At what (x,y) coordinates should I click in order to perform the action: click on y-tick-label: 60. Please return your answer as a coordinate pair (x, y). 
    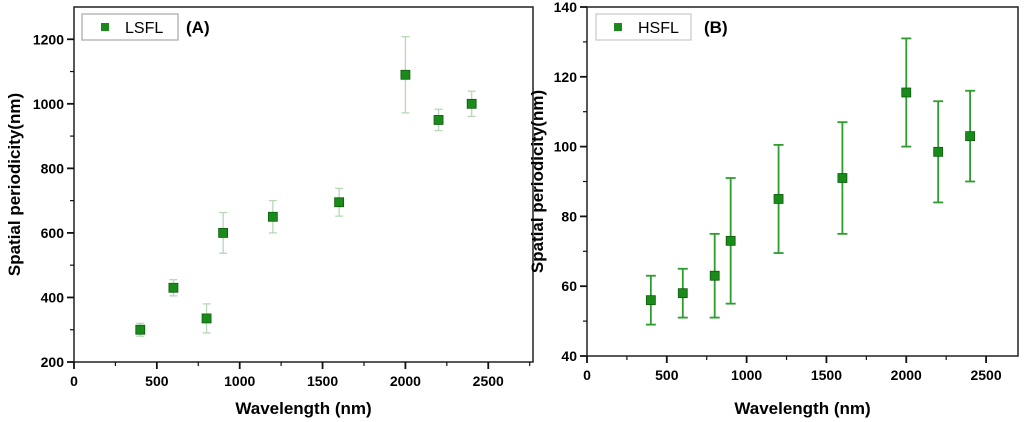
    Looking at the image, I should click on (569, 286).